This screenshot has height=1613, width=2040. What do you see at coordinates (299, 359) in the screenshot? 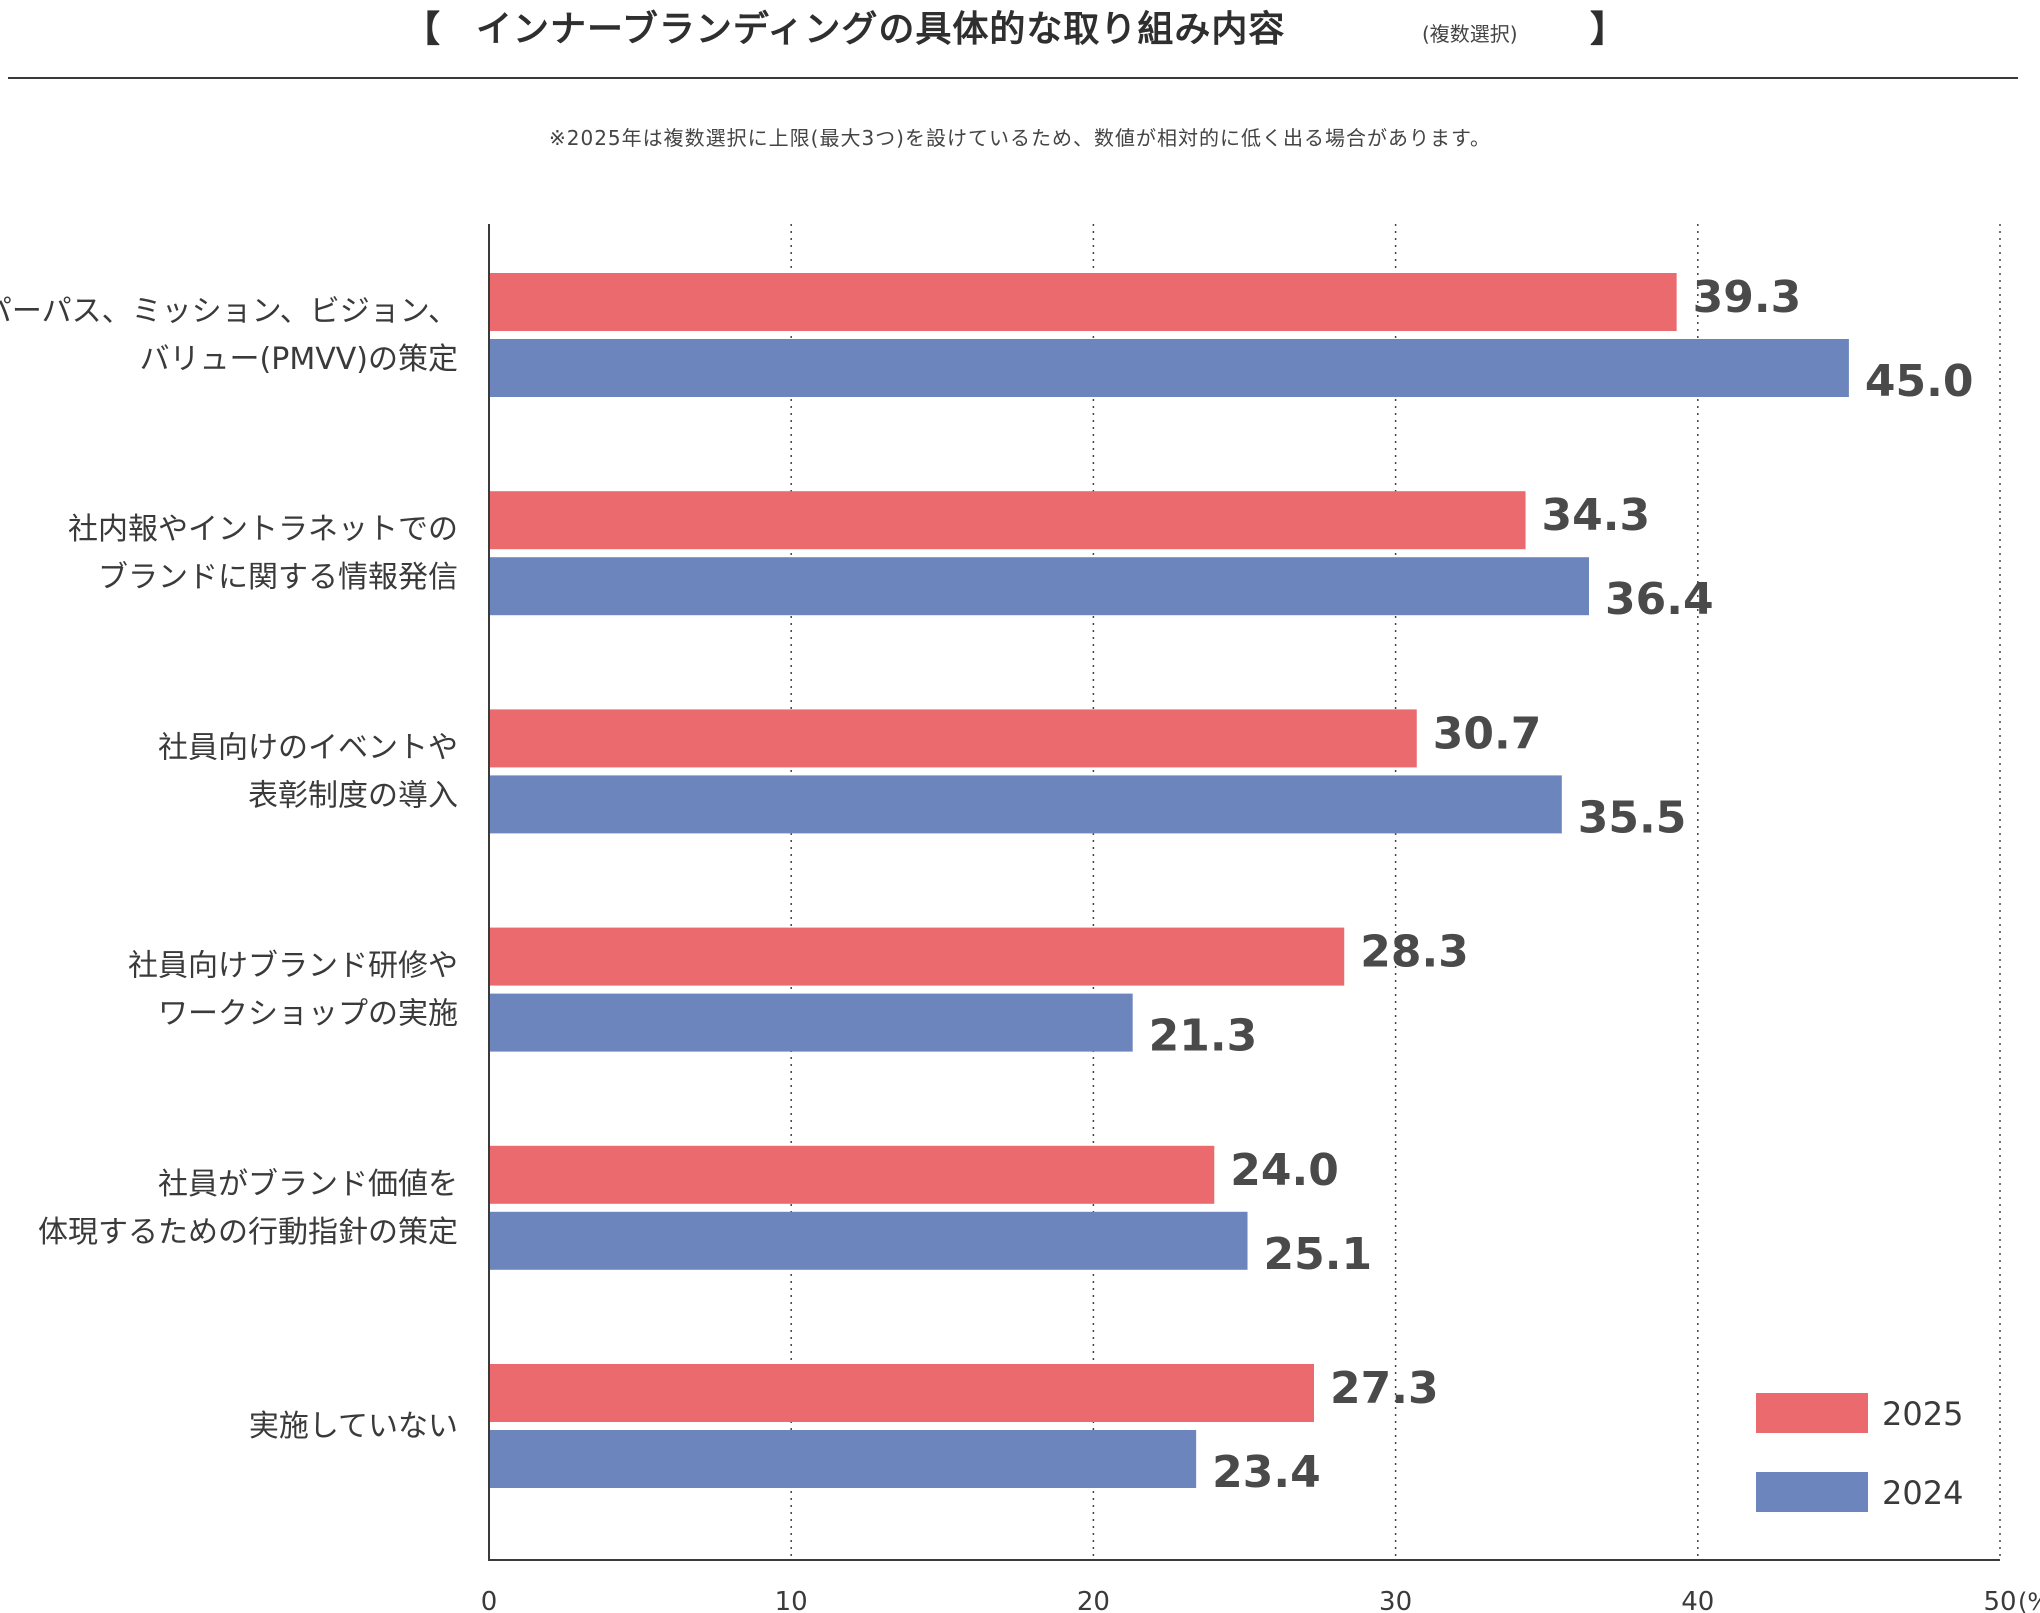
I see `category-label-0-line-1: バリュー(PMVV)の策定` at bounding box center [299, 359].